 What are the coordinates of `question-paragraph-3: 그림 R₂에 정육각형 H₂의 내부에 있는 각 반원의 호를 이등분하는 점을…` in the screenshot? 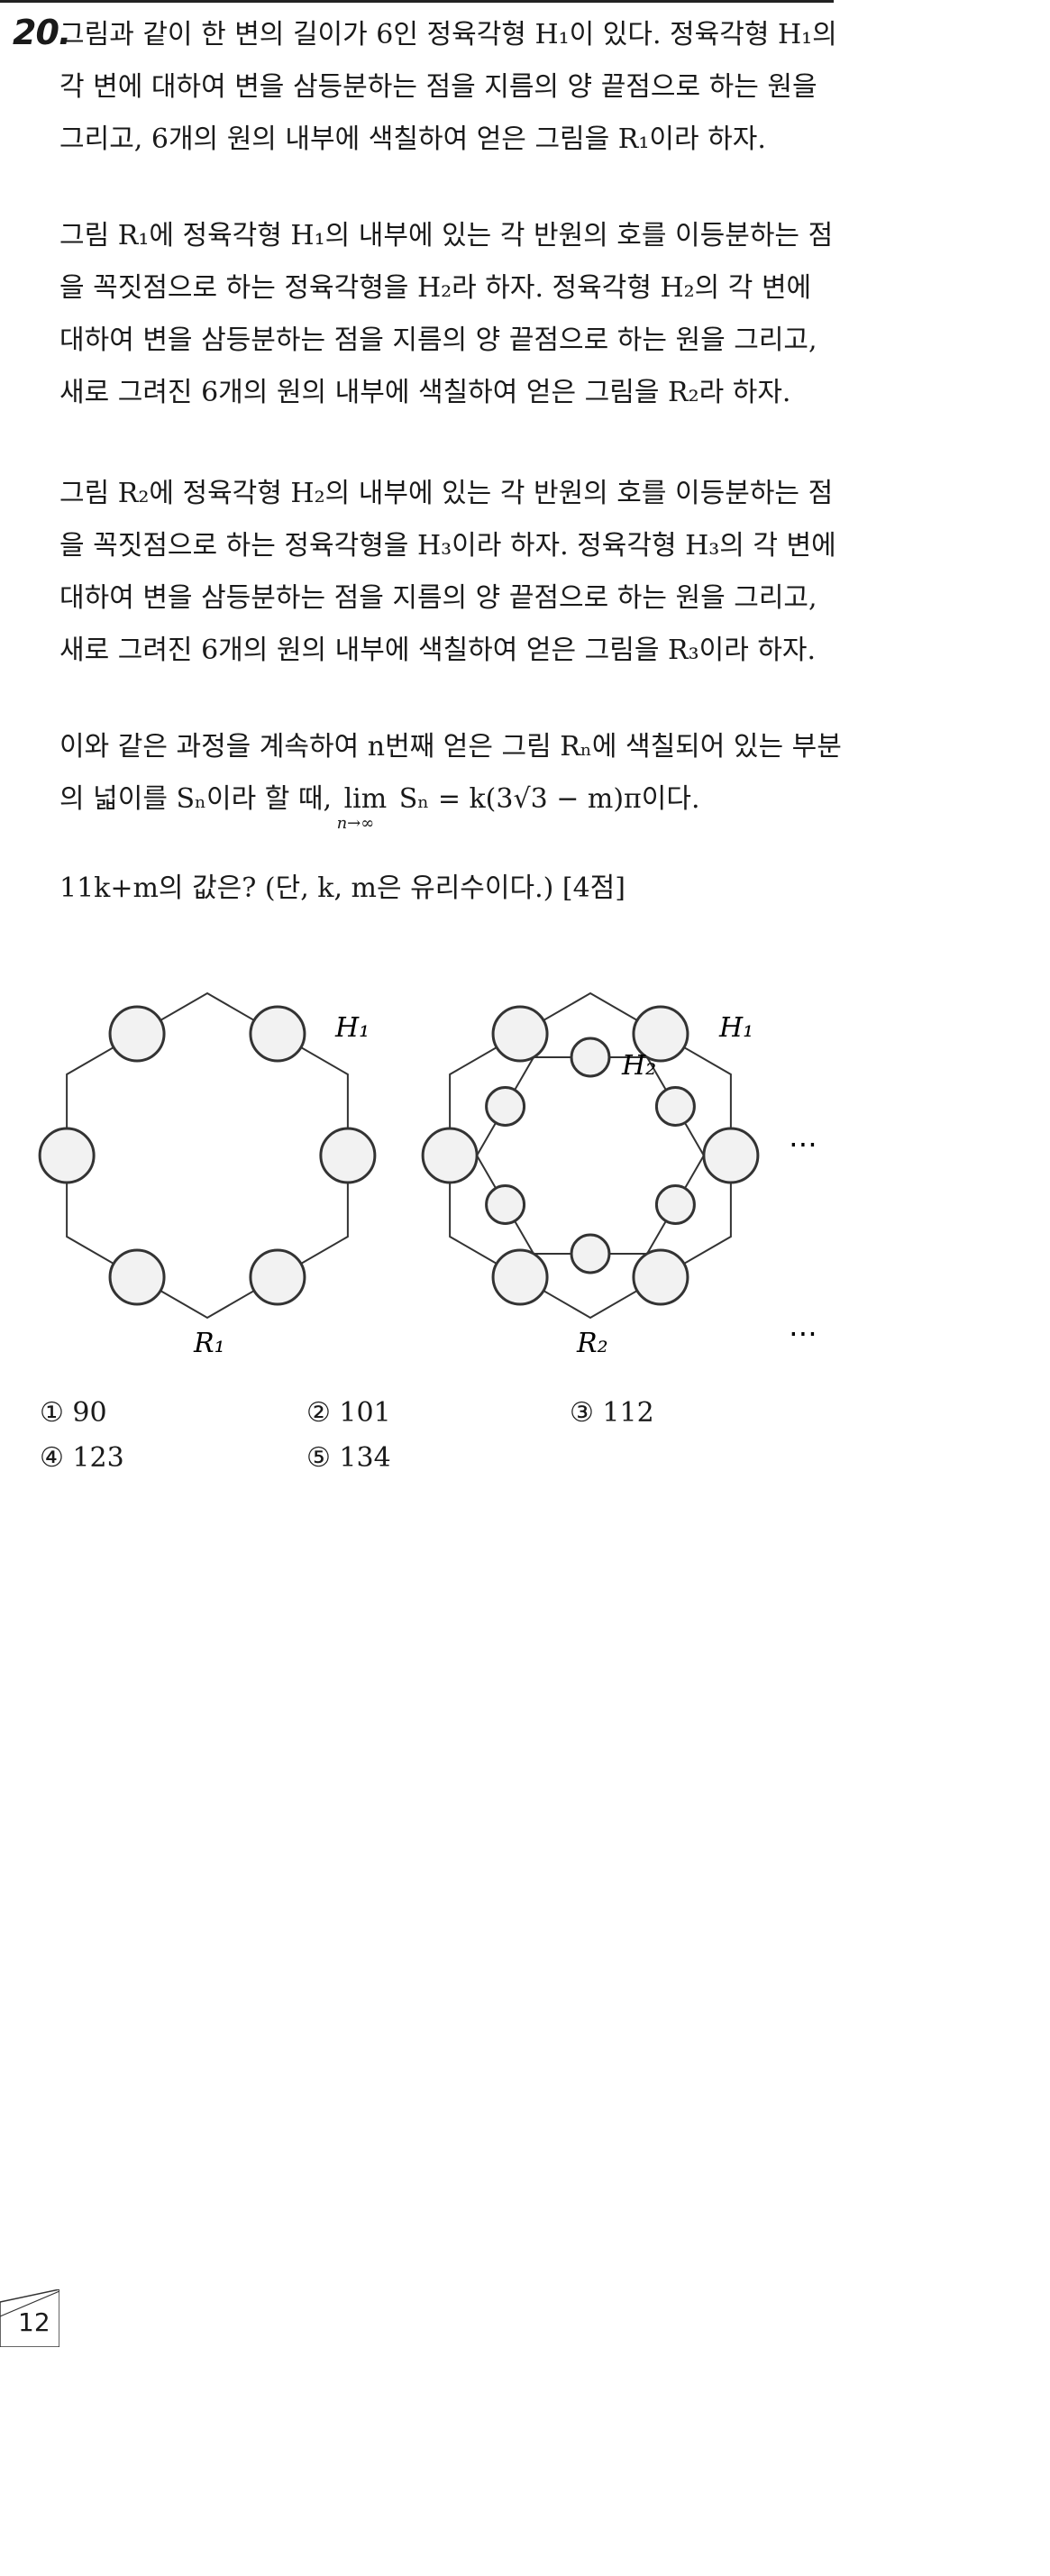 It's located at (447, 572).